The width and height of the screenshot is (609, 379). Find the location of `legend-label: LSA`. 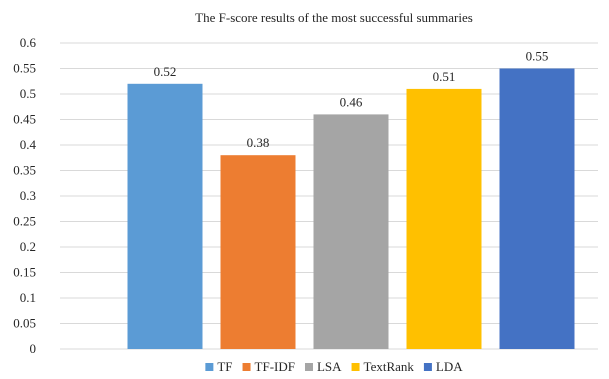

legend-label: LSA is located at coordinates (329, 366).